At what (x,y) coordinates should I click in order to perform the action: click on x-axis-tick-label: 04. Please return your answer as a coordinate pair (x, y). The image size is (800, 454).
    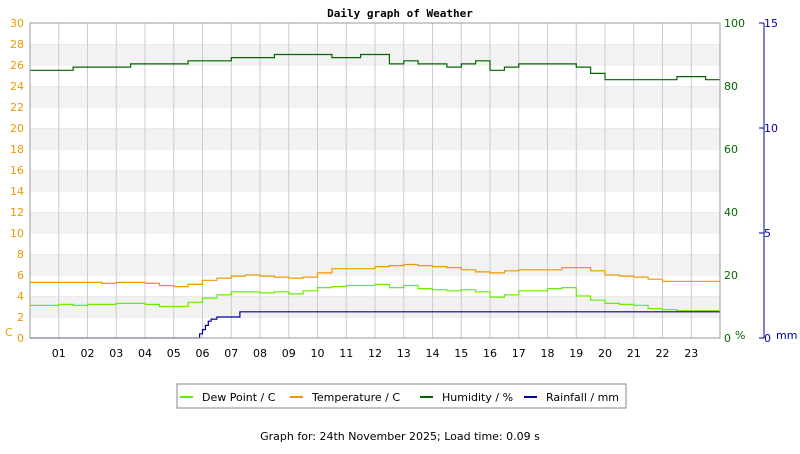
    Looking at the image, I should click on (145, 353).